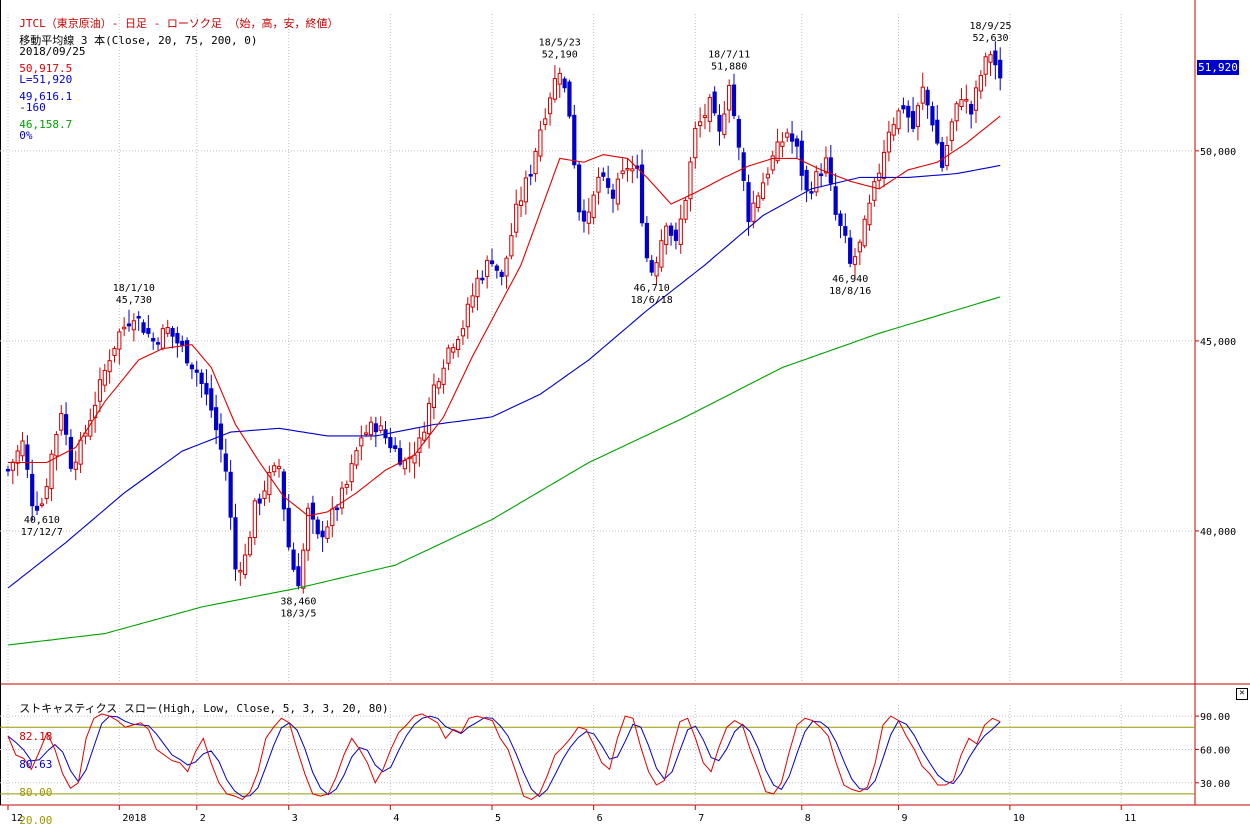  I want to click on y-tick-label: 45,000, so click(1218, 342).